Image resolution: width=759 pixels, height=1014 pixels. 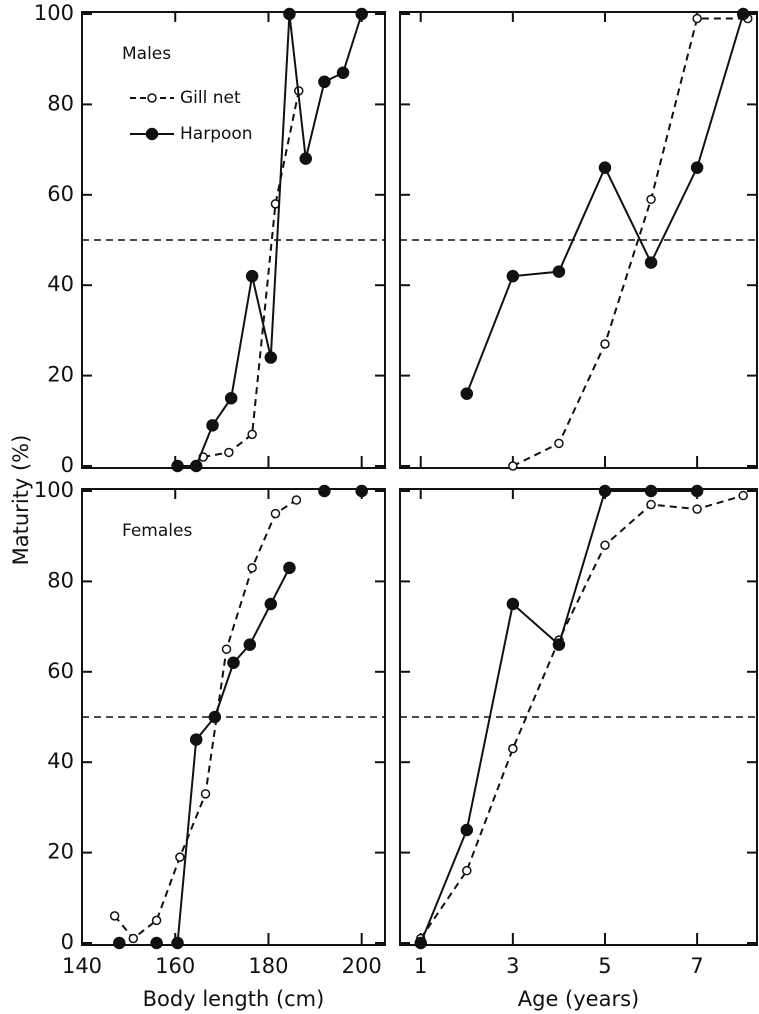 What do you see at coordinates (234, 999) in the screenshot?
I see `x-axis-label: Body length (cm)` at bounding box center [234, 999].